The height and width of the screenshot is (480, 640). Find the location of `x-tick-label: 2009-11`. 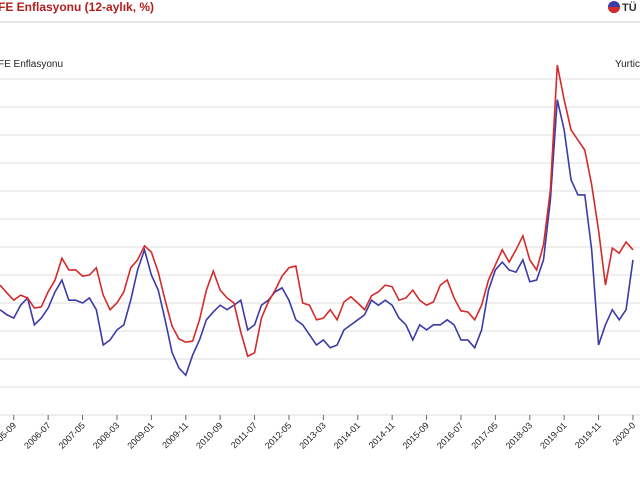

x-tick-label: 2009-11 is located at coordinates (175, 435).